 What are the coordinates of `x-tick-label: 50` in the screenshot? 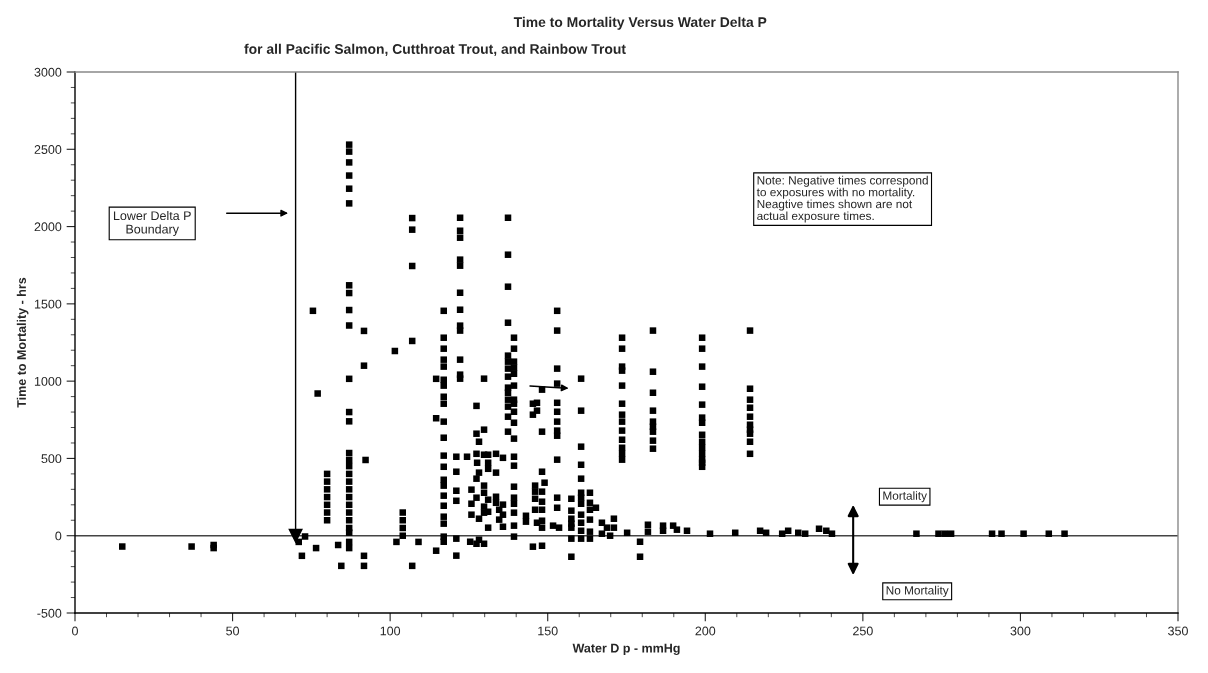 It's located at (233, 631).